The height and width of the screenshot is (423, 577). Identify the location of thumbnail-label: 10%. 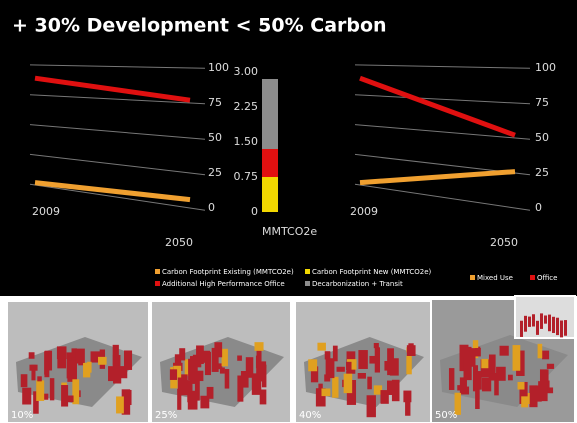
(22, 415).